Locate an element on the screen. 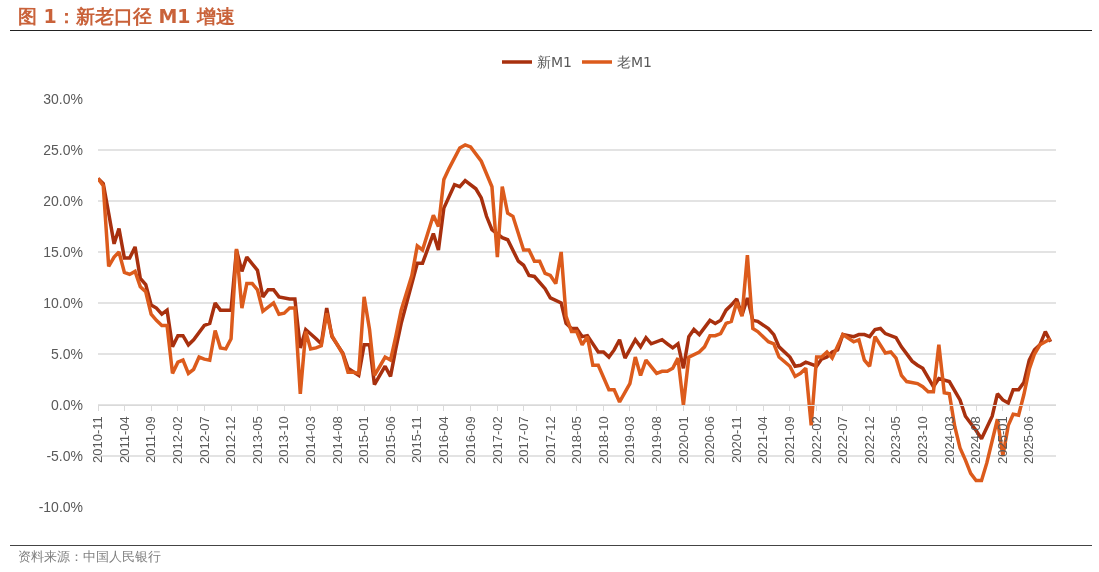 The width and height of the screenshot is (1099, 572). x-tick-label: 2024-08 is located at coordinates (976, 440).